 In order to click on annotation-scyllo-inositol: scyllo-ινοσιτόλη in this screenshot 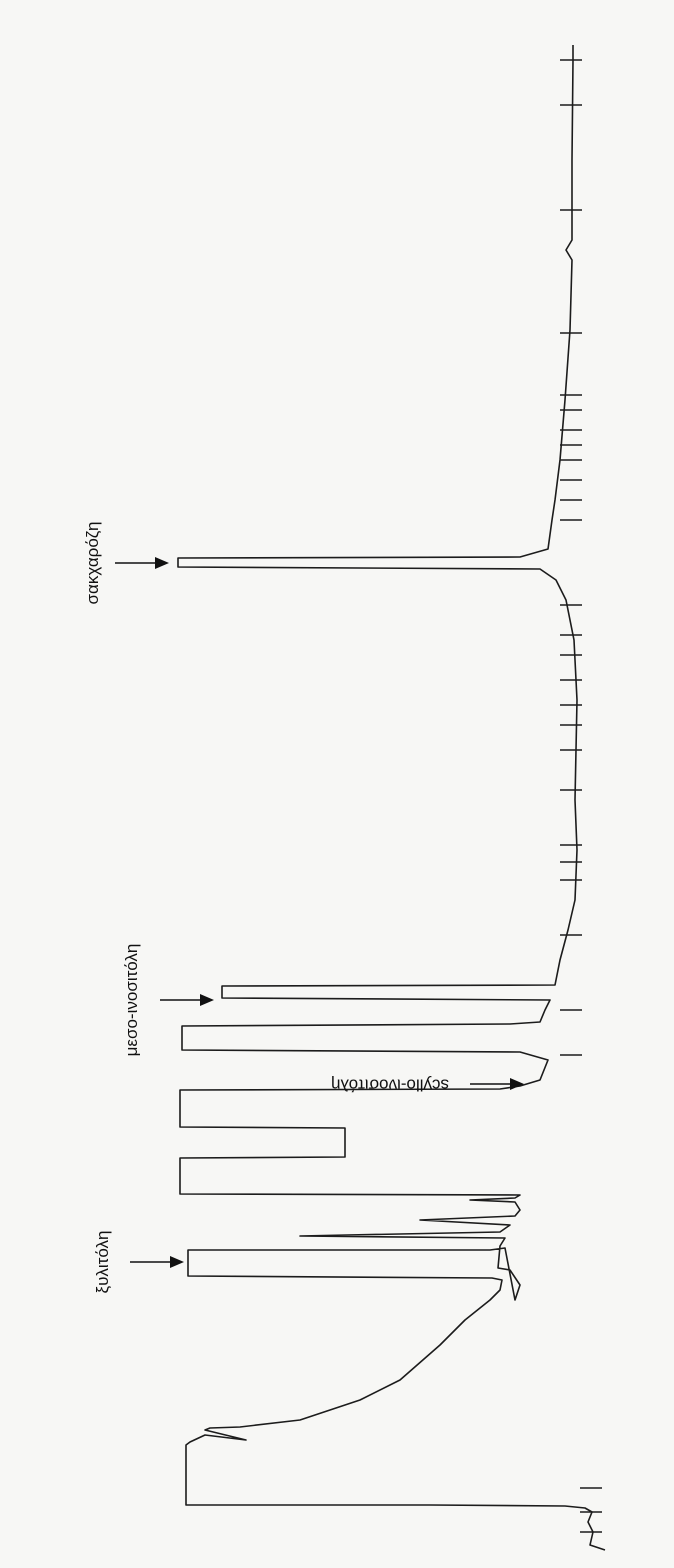, I will do `click(427, 1085)`.